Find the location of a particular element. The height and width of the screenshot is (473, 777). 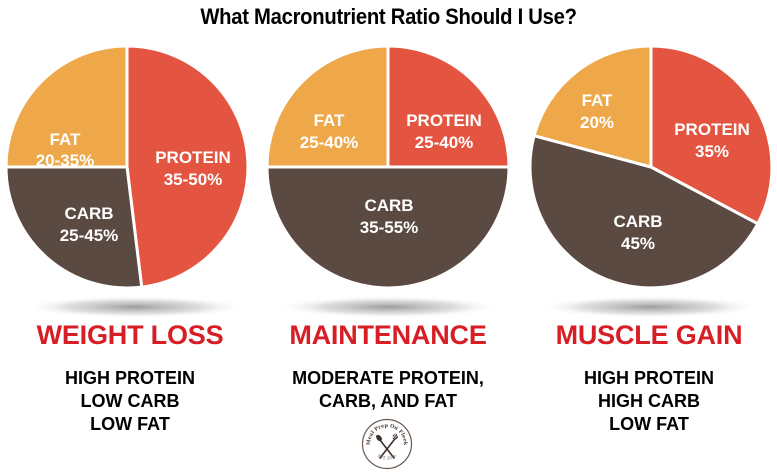

goal-heading-muscle-gain: MUSCLE GAIN is located at coordinates (649, 335).